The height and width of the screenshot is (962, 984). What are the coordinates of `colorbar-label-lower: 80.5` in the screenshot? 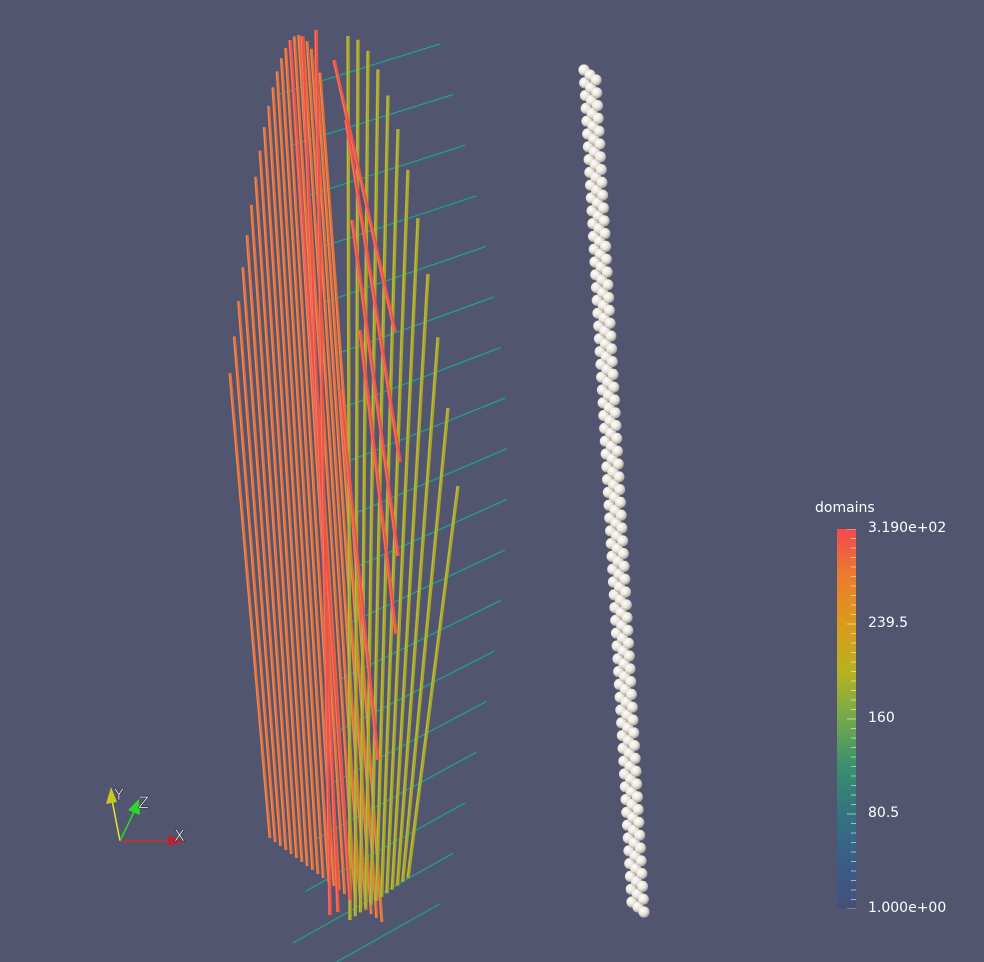 It's located at (884, 813).